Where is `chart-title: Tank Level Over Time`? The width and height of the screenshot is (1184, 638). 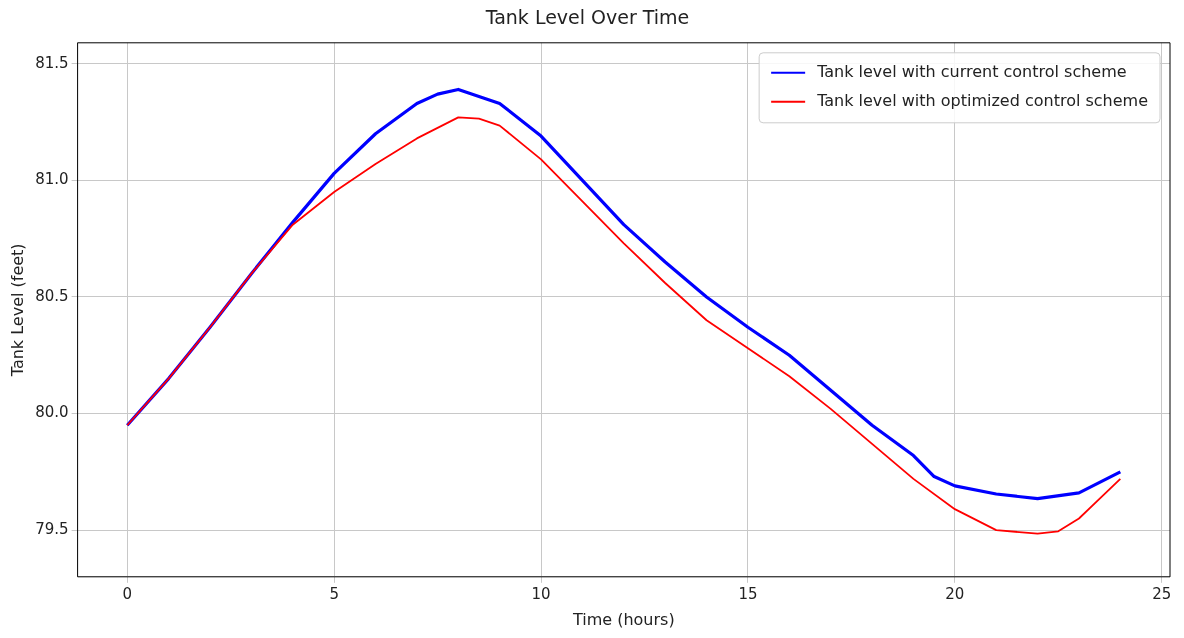 chart-title: Tank Level Over Time is located at coordinates (587, 17).